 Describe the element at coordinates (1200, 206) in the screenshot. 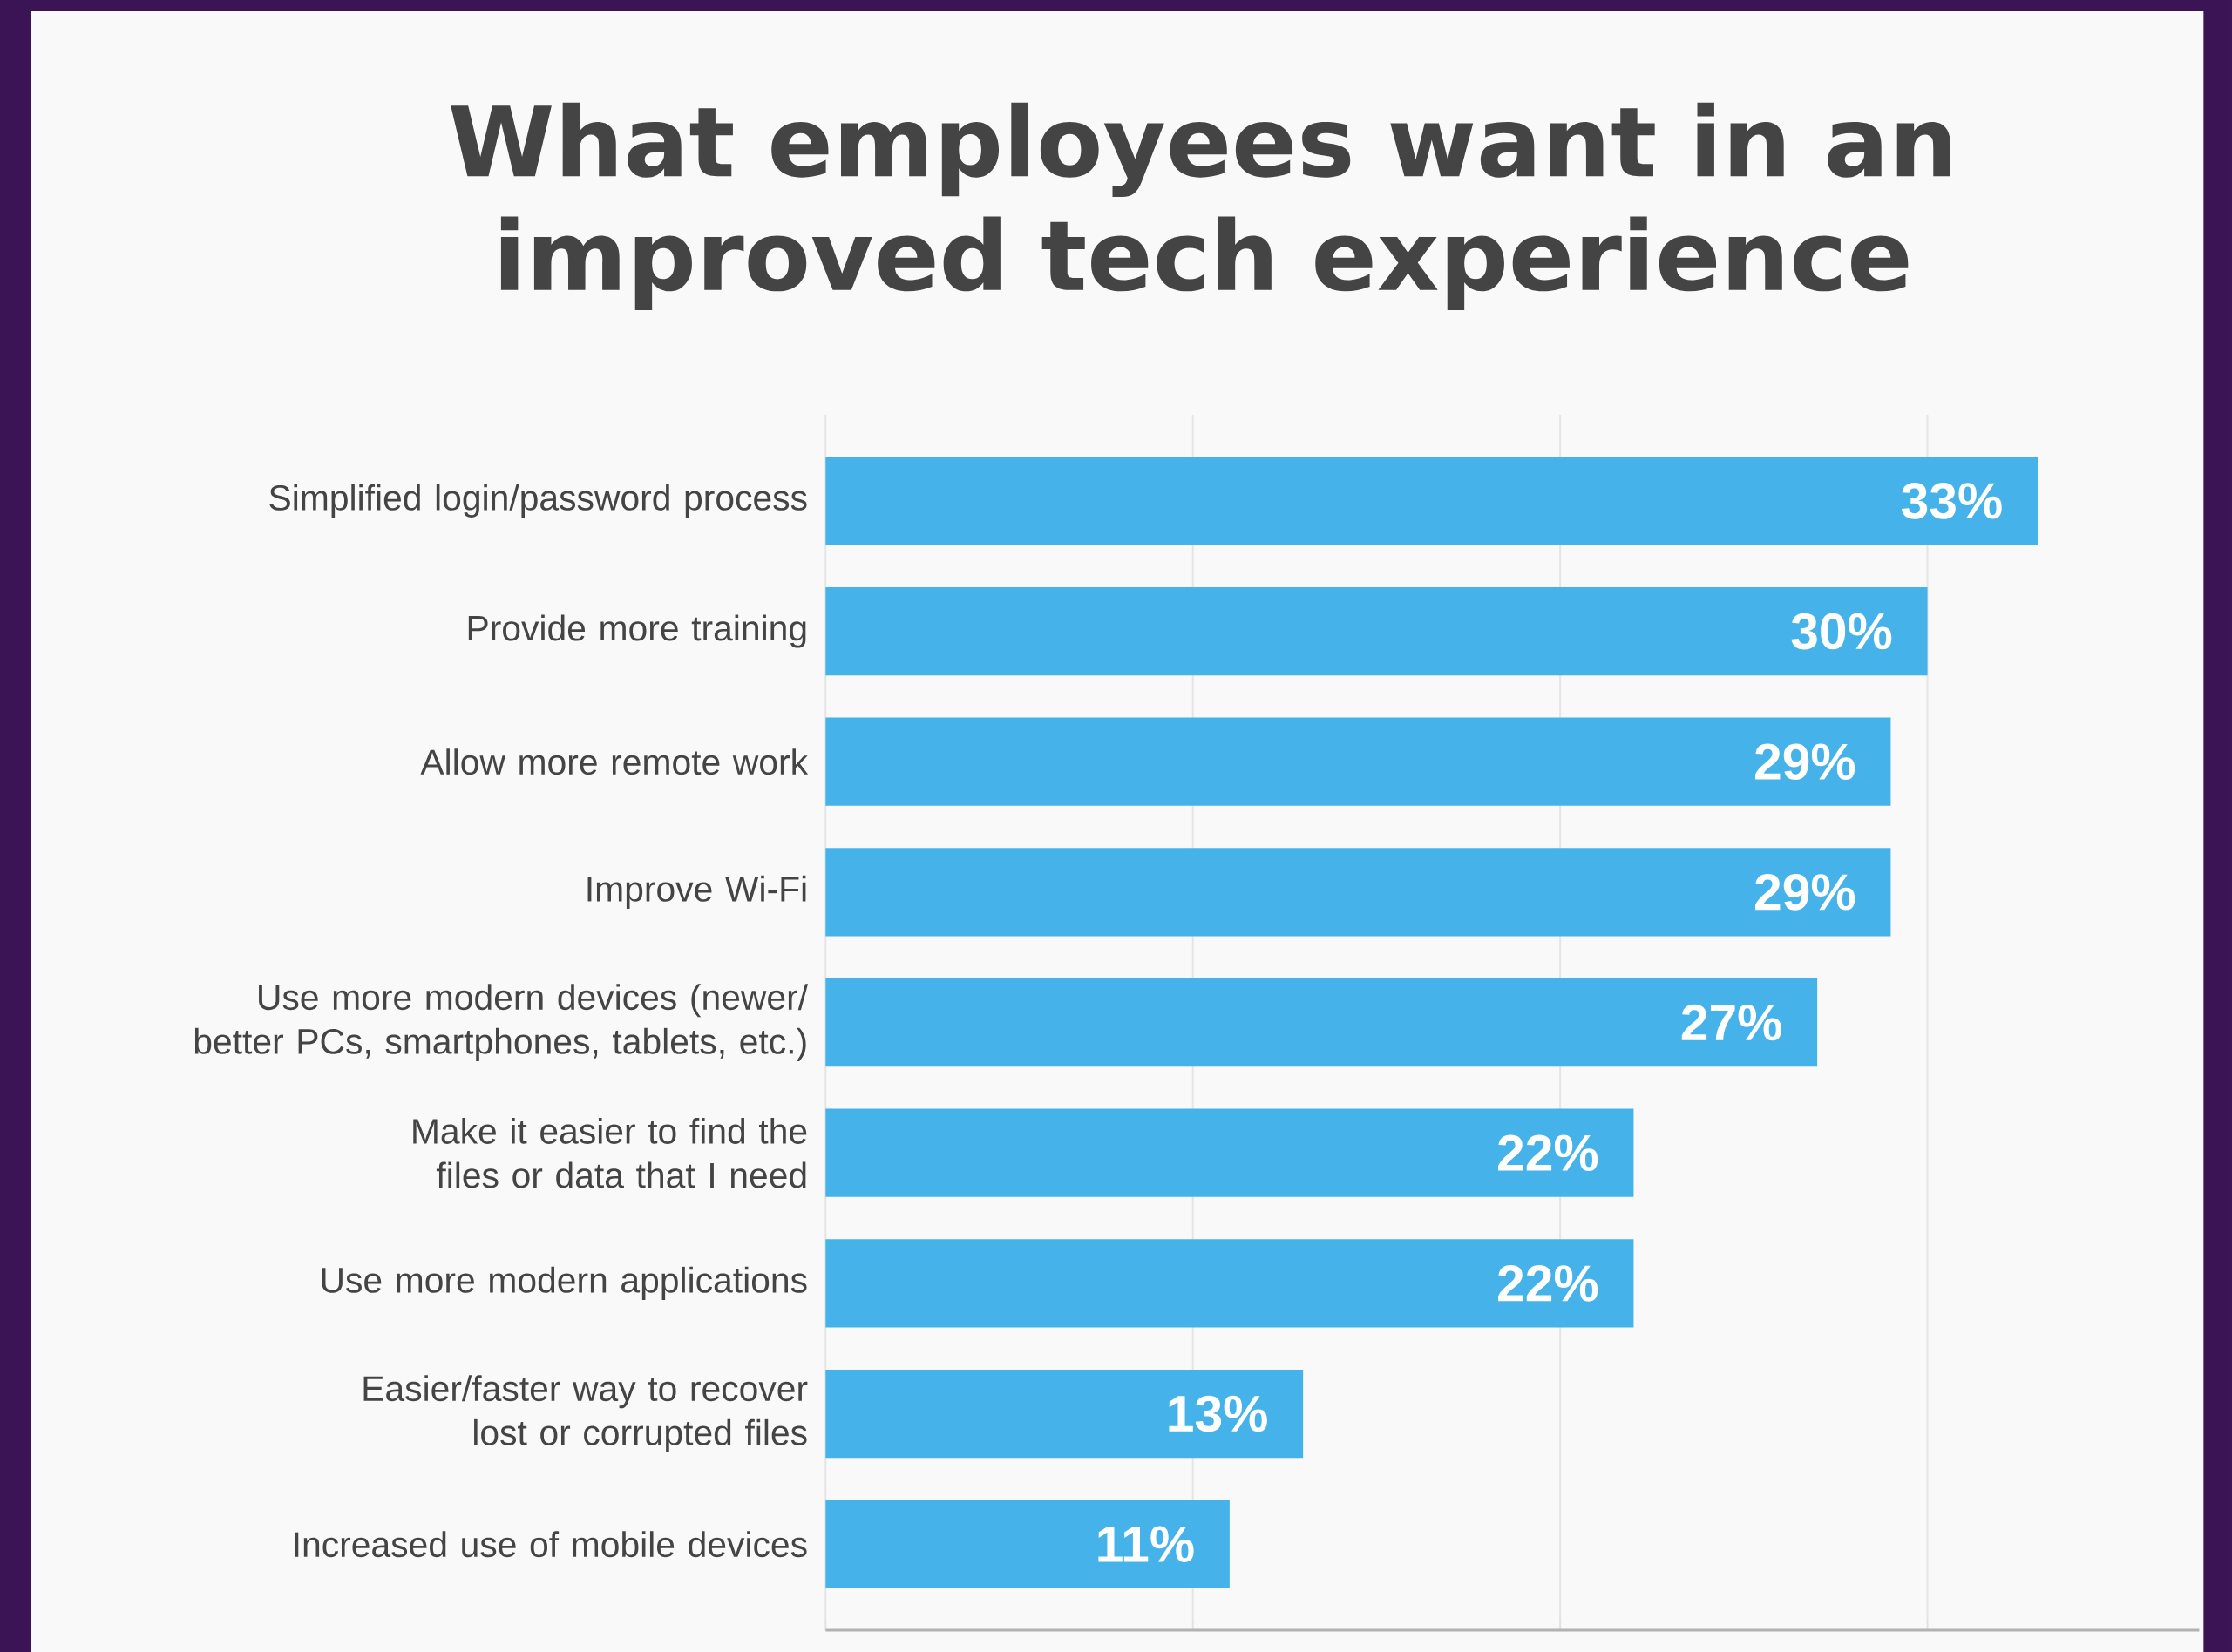

I see `chart-title: What employees want in an improved tech experience` at that location.